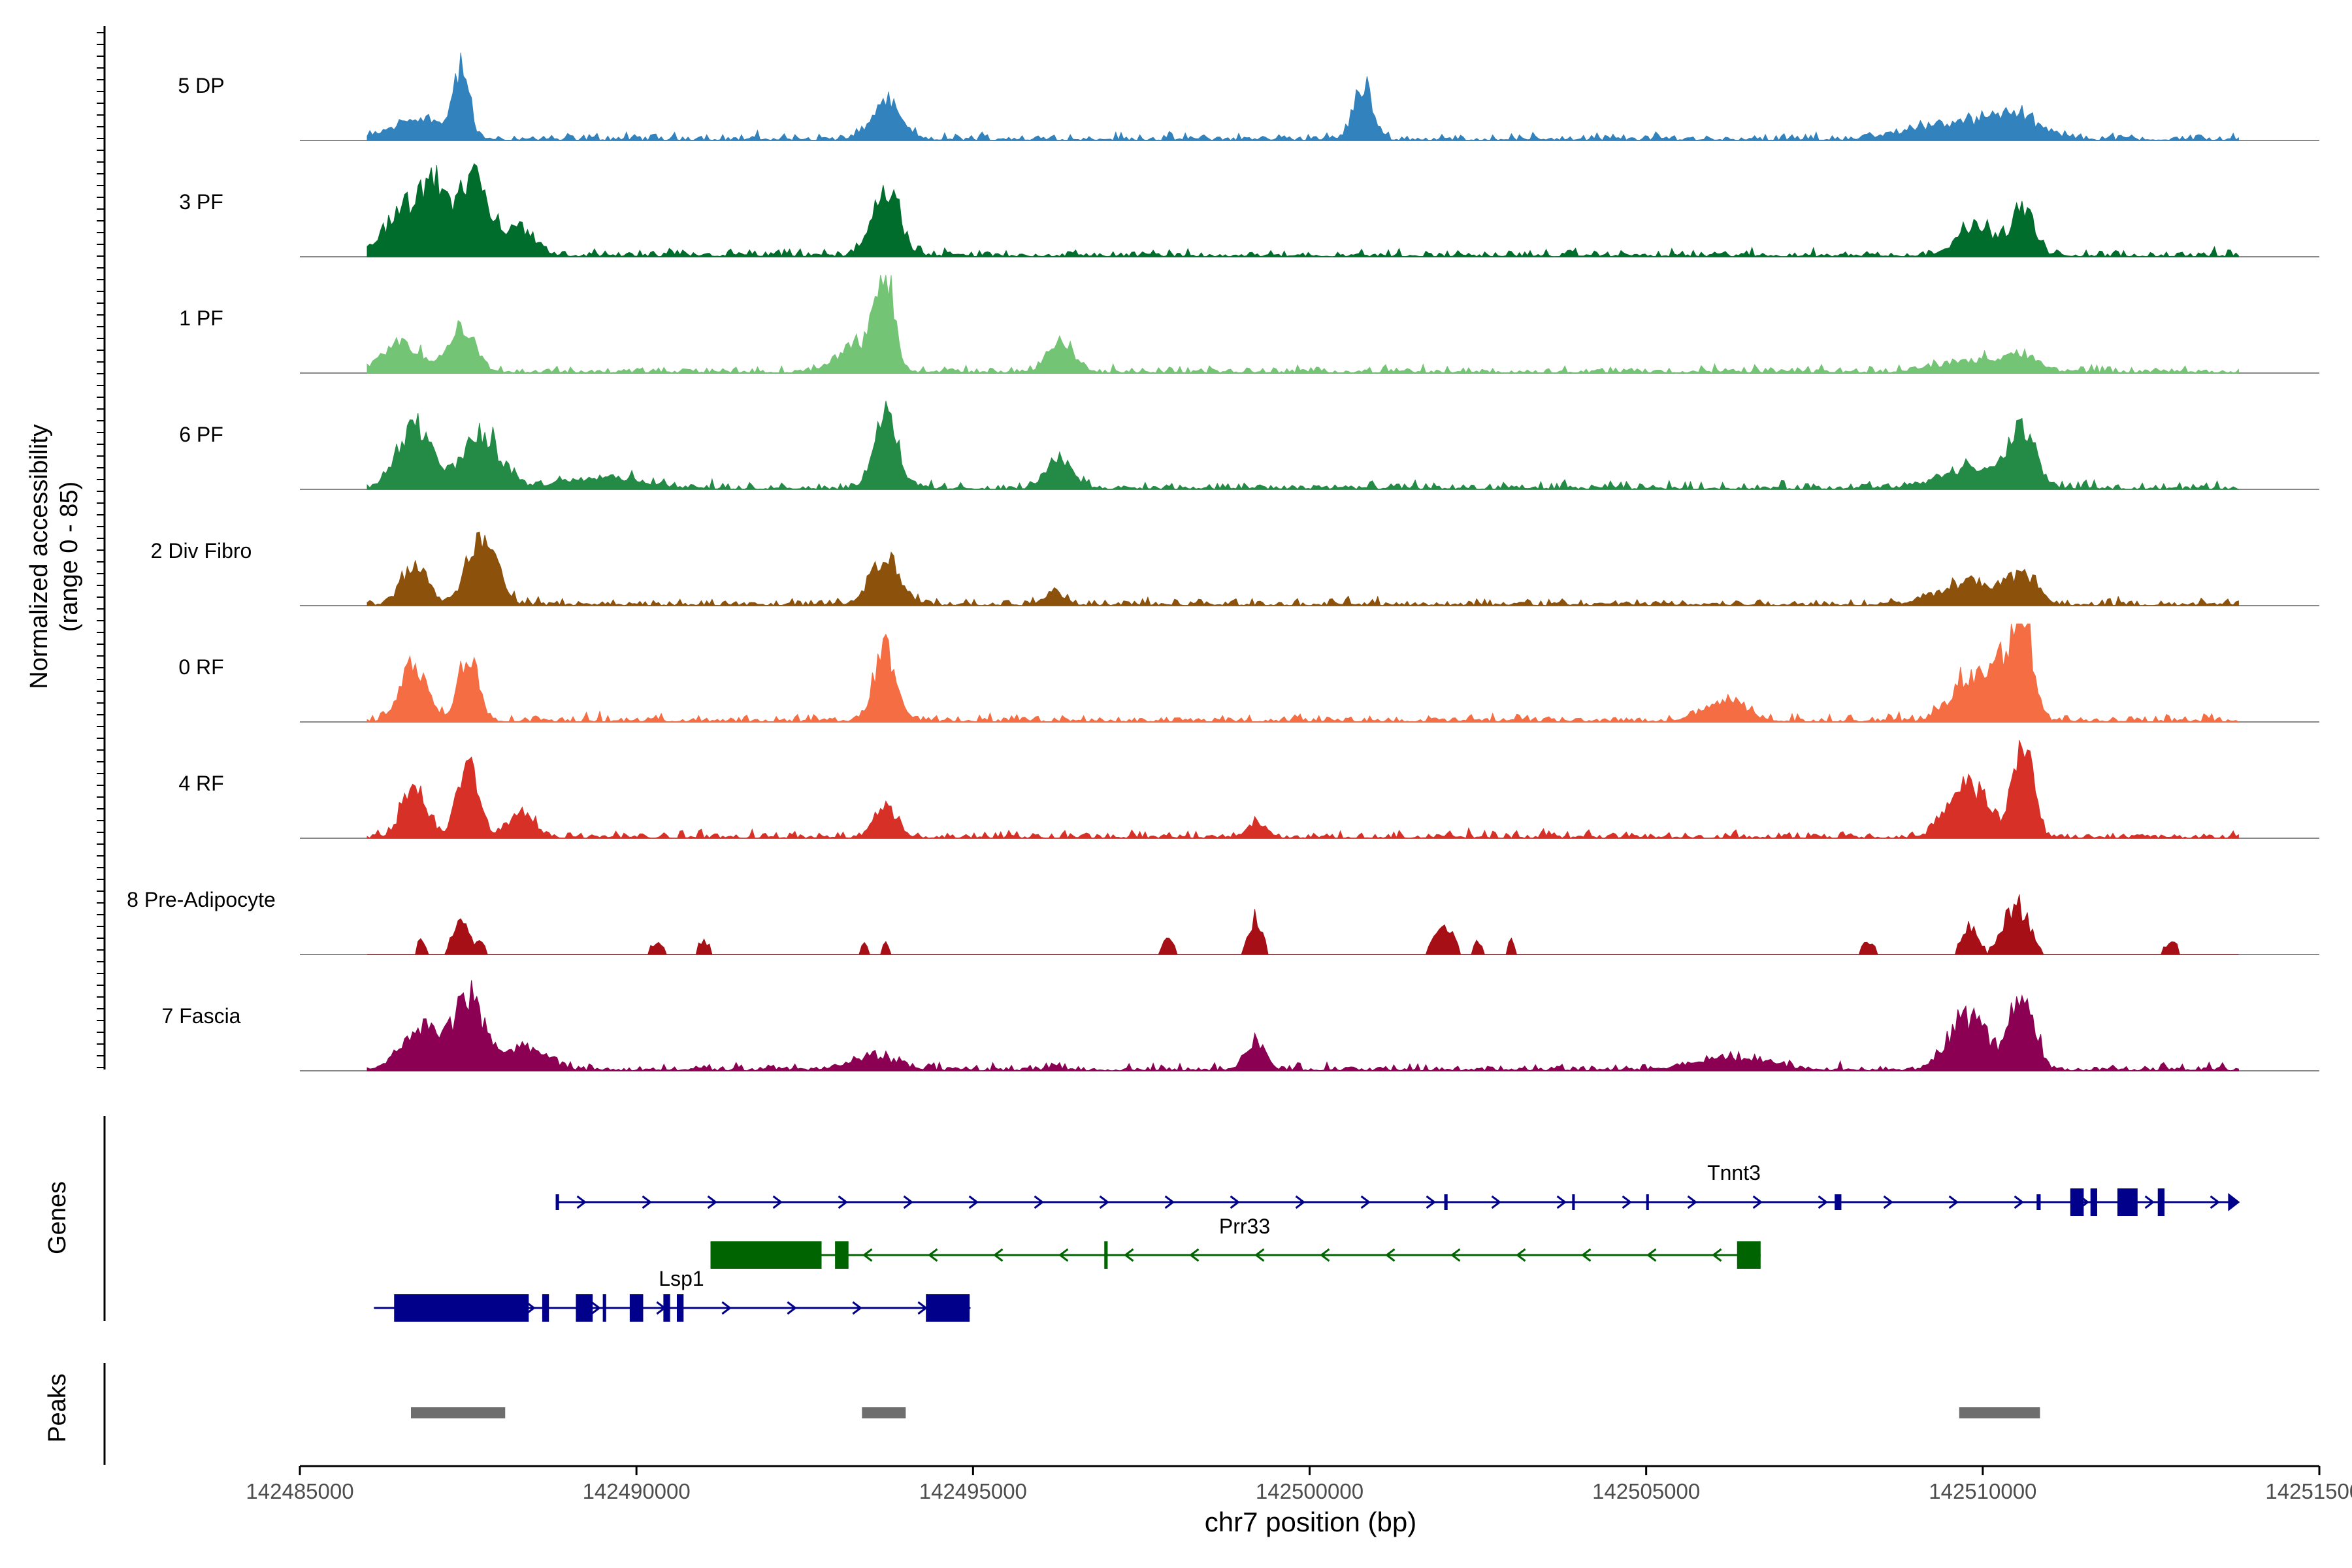 The image size is (2352, 1568). What do you see at coordinates (1397, 1202) in the screenshot?
I see `gene-tnnt3` at bounding box center [1397, 1202].